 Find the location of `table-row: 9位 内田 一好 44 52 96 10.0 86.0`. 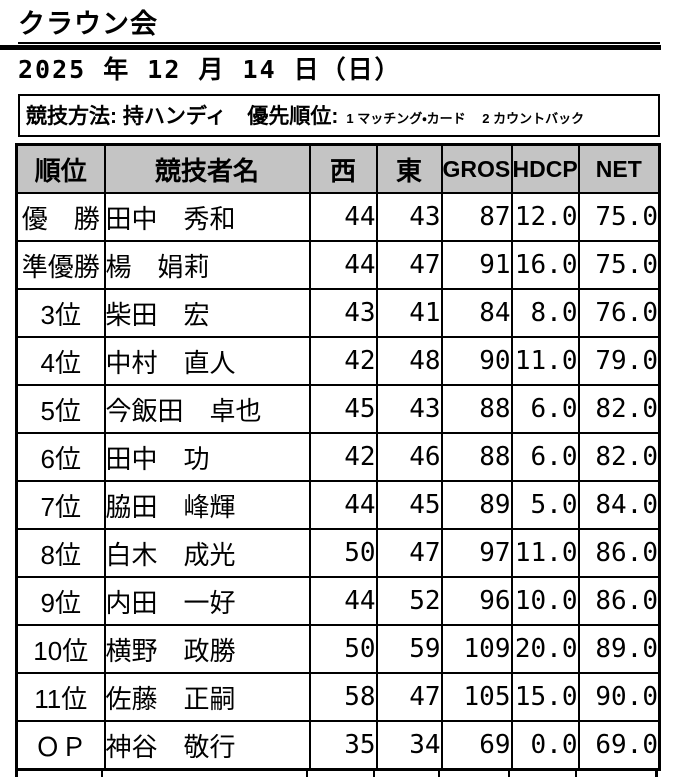

table-row: 9位 内田 一好 44 52 96 10.0 86.0 is located at coordinates (338, 601).